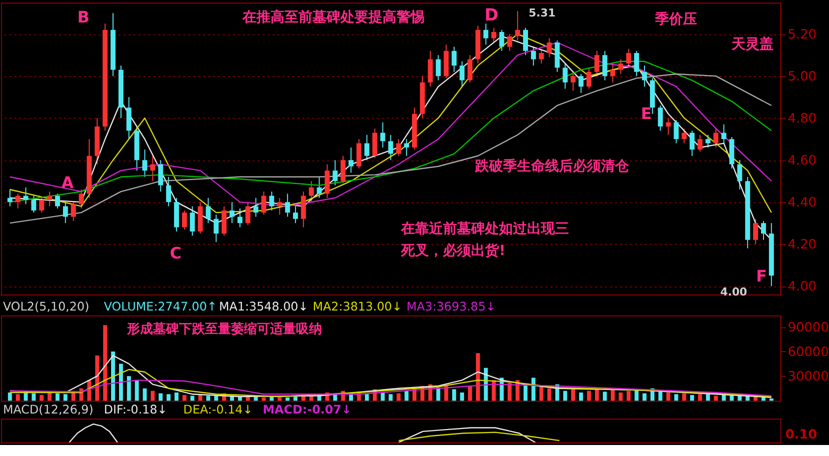  I want to click on annotation: 跌破季生命线后必须清仓, so click(552, 165).